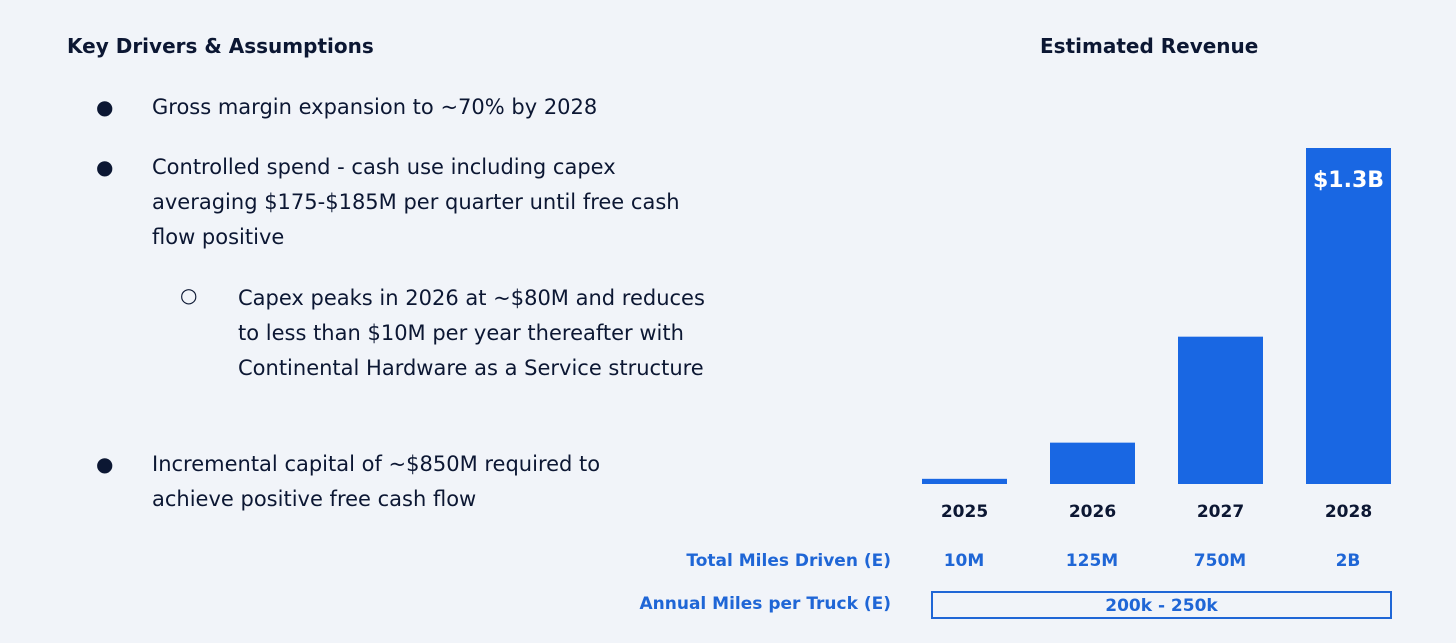  I want to click on x-tick-label-2026: 2026, so click(1092, 512).